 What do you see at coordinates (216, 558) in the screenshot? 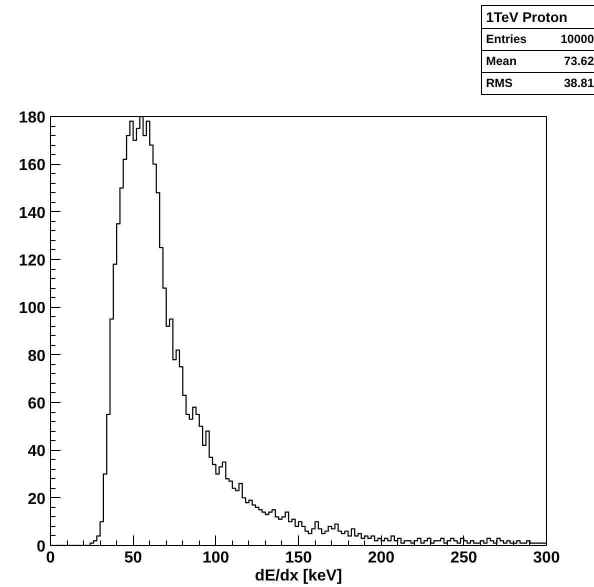
I see `x-tick-label: 100` at bounding box center [216, 558].